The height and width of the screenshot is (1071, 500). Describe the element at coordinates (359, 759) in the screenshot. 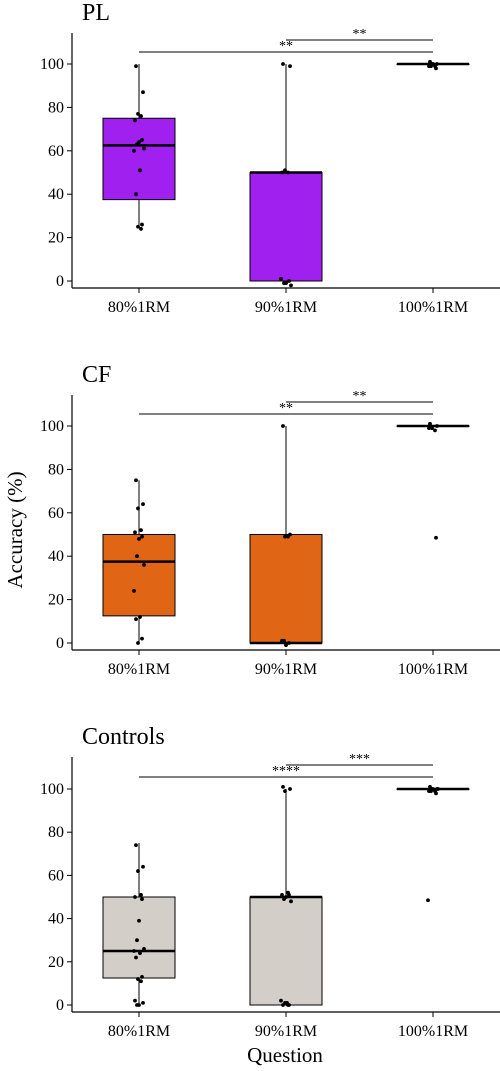

I see `significance-label: ***` at that location.